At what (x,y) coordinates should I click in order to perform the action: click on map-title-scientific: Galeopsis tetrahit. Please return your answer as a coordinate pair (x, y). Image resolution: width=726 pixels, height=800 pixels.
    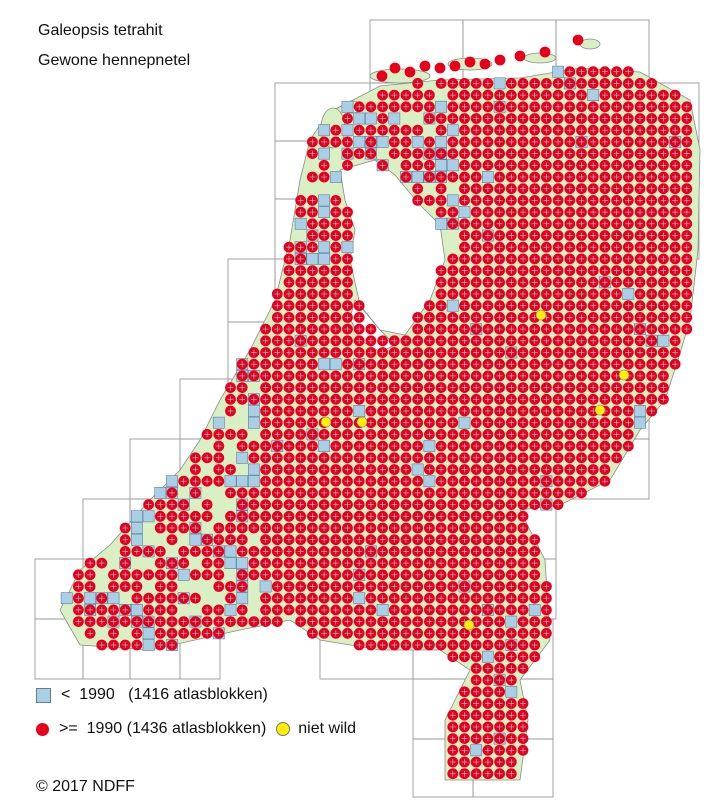
    Looking at the image, I should click on (100, 30).